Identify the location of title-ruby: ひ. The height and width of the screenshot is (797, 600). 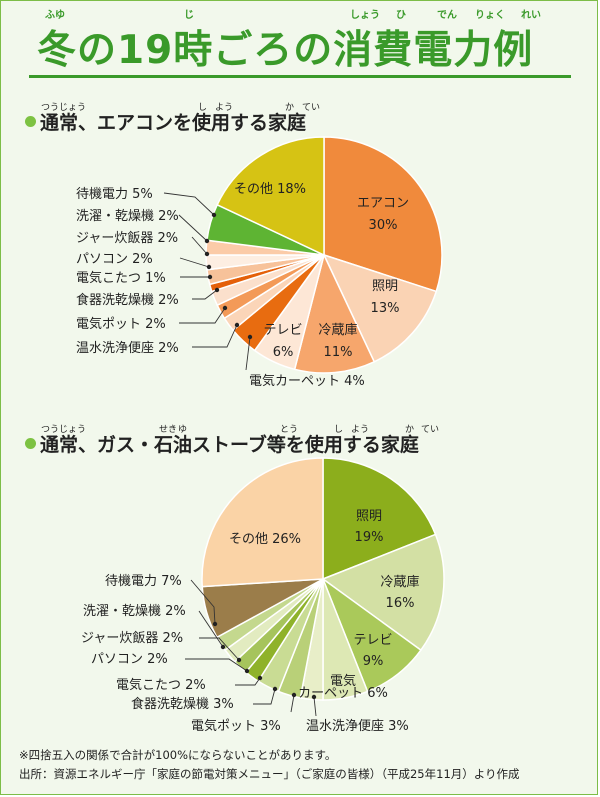
(401, 15).